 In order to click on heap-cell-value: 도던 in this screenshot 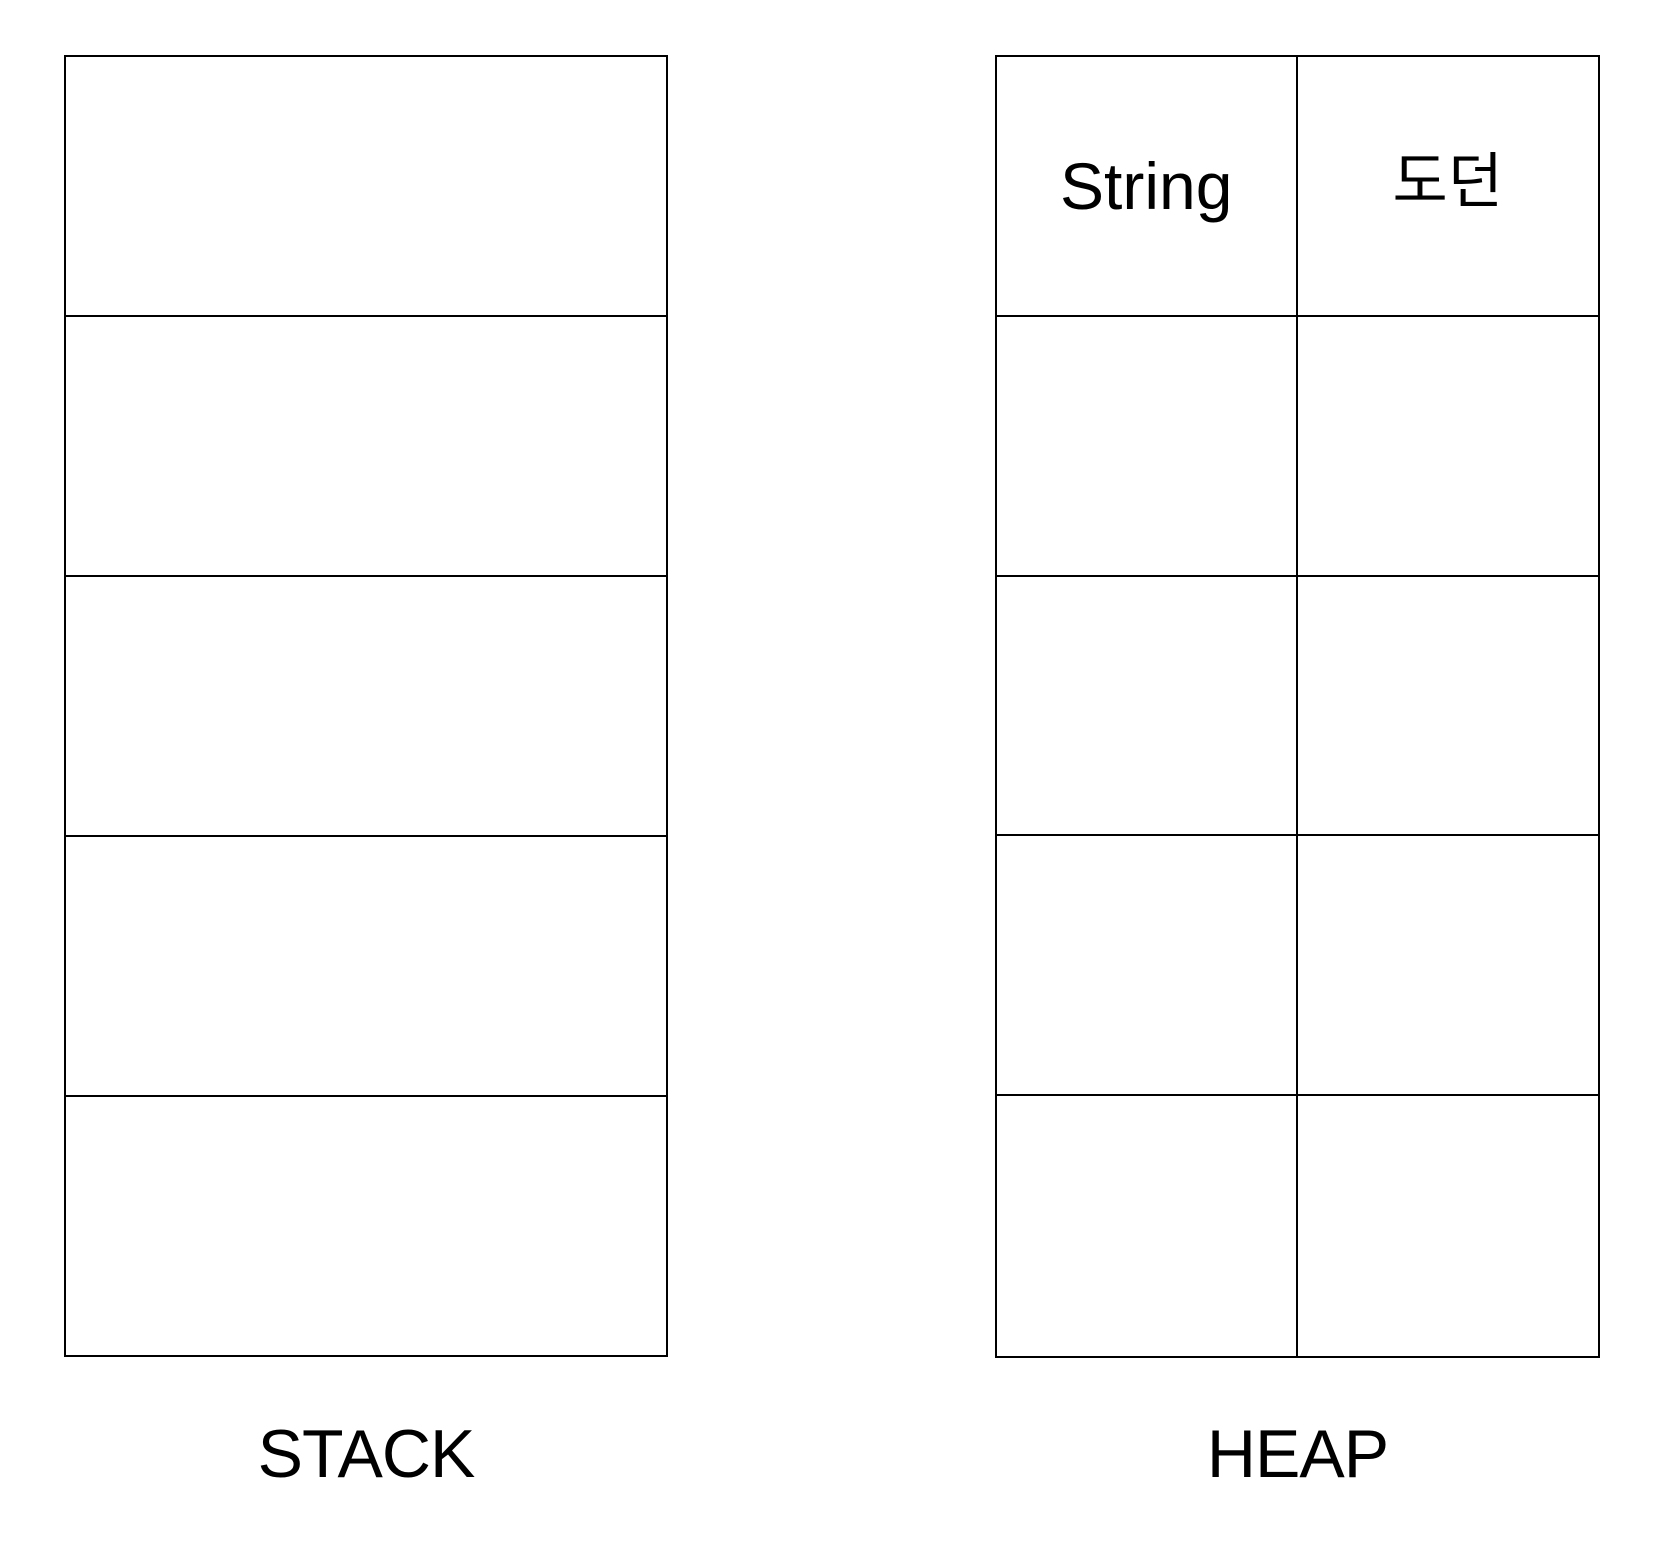, I will do `click(1447, 187)`.